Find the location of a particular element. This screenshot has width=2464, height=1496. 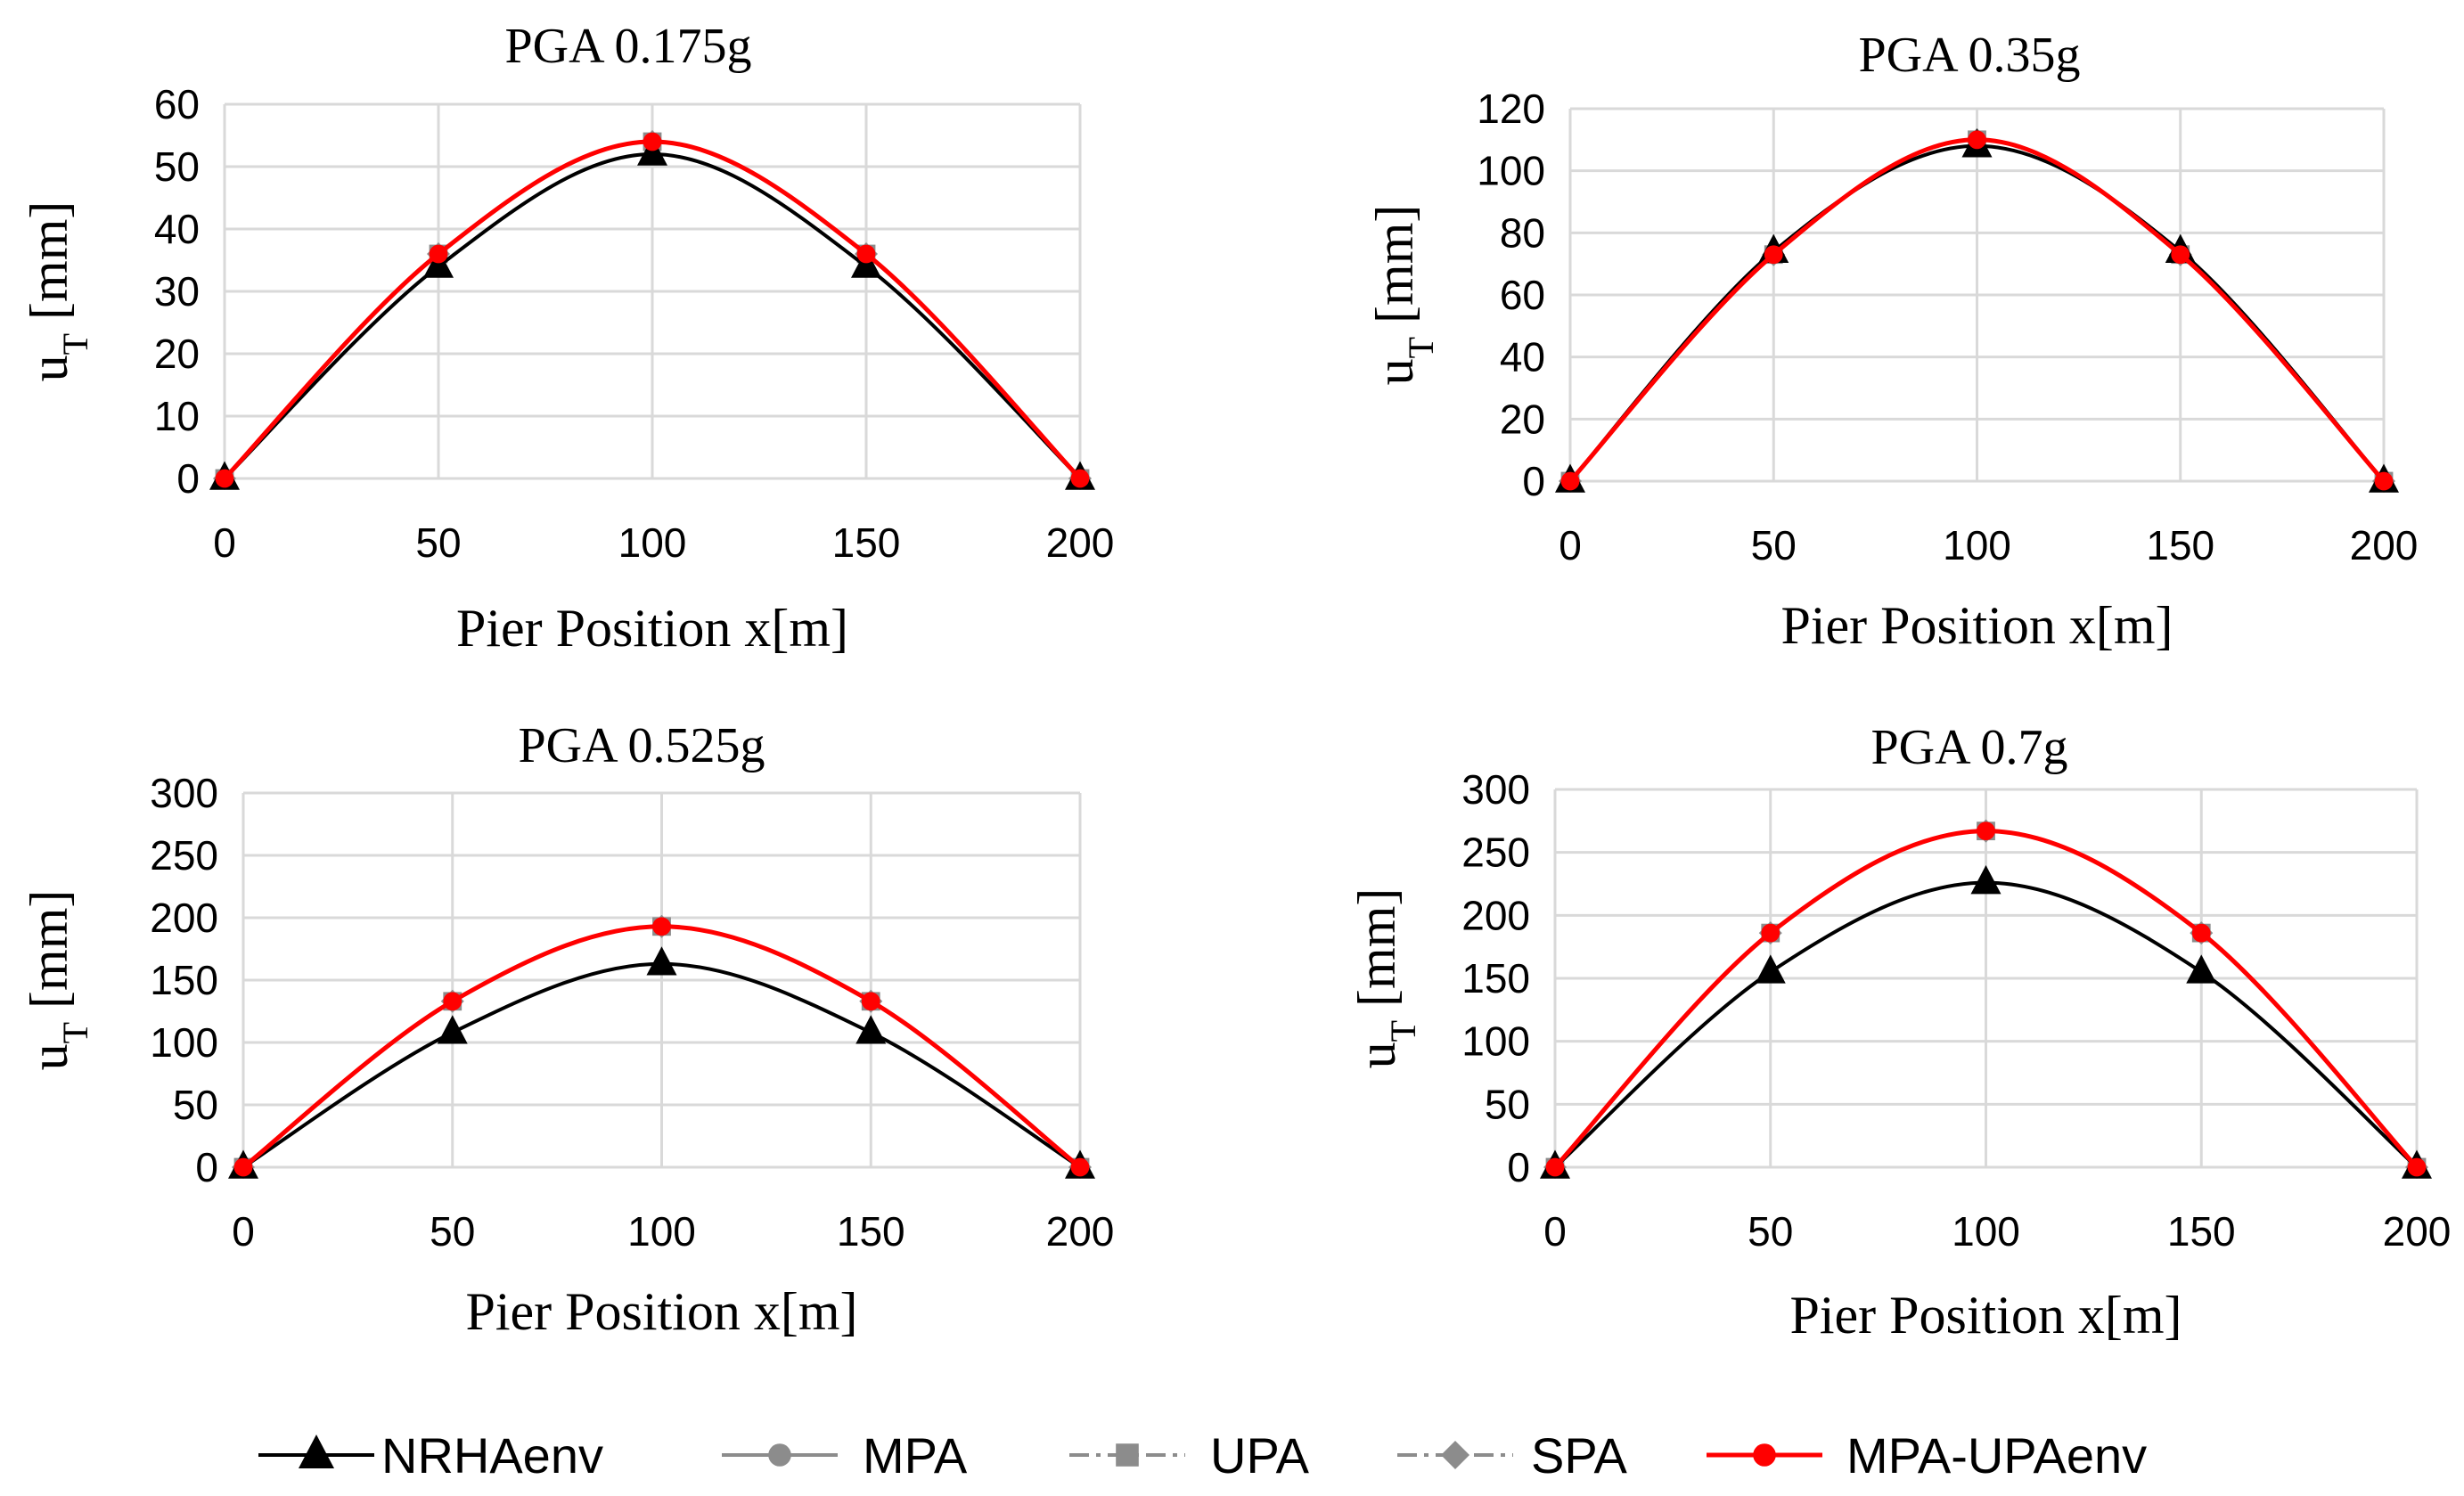

legend-item-upa: UPA is located at coordinates (1189, 1455).